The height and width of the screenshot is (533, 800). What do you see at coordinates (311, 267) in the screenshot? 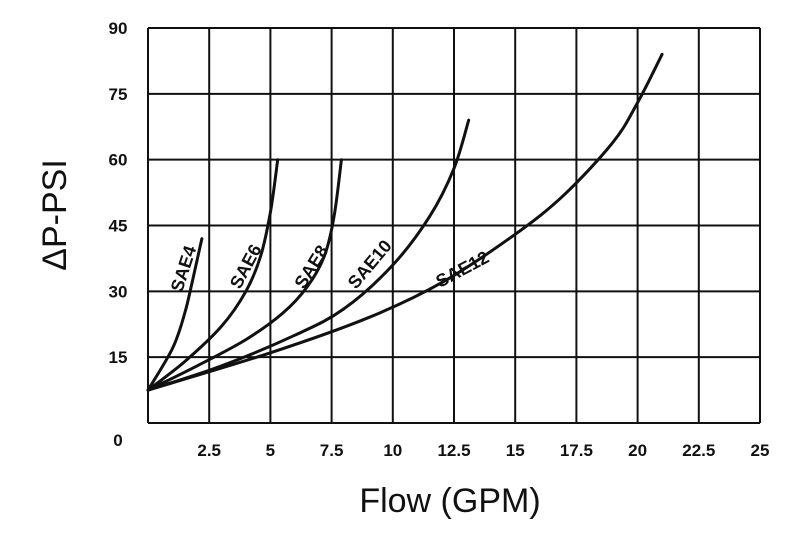
I see `series-label-sae8: SAE8` at bounding box center [311, 267].